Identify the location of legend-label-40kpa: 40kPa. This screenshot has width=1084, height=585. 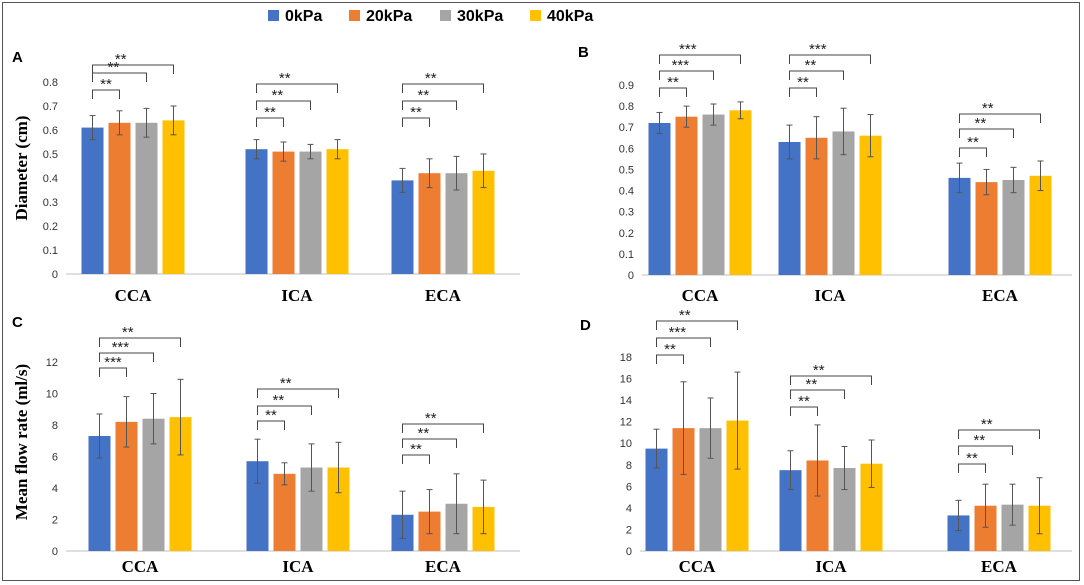
(570, 16).